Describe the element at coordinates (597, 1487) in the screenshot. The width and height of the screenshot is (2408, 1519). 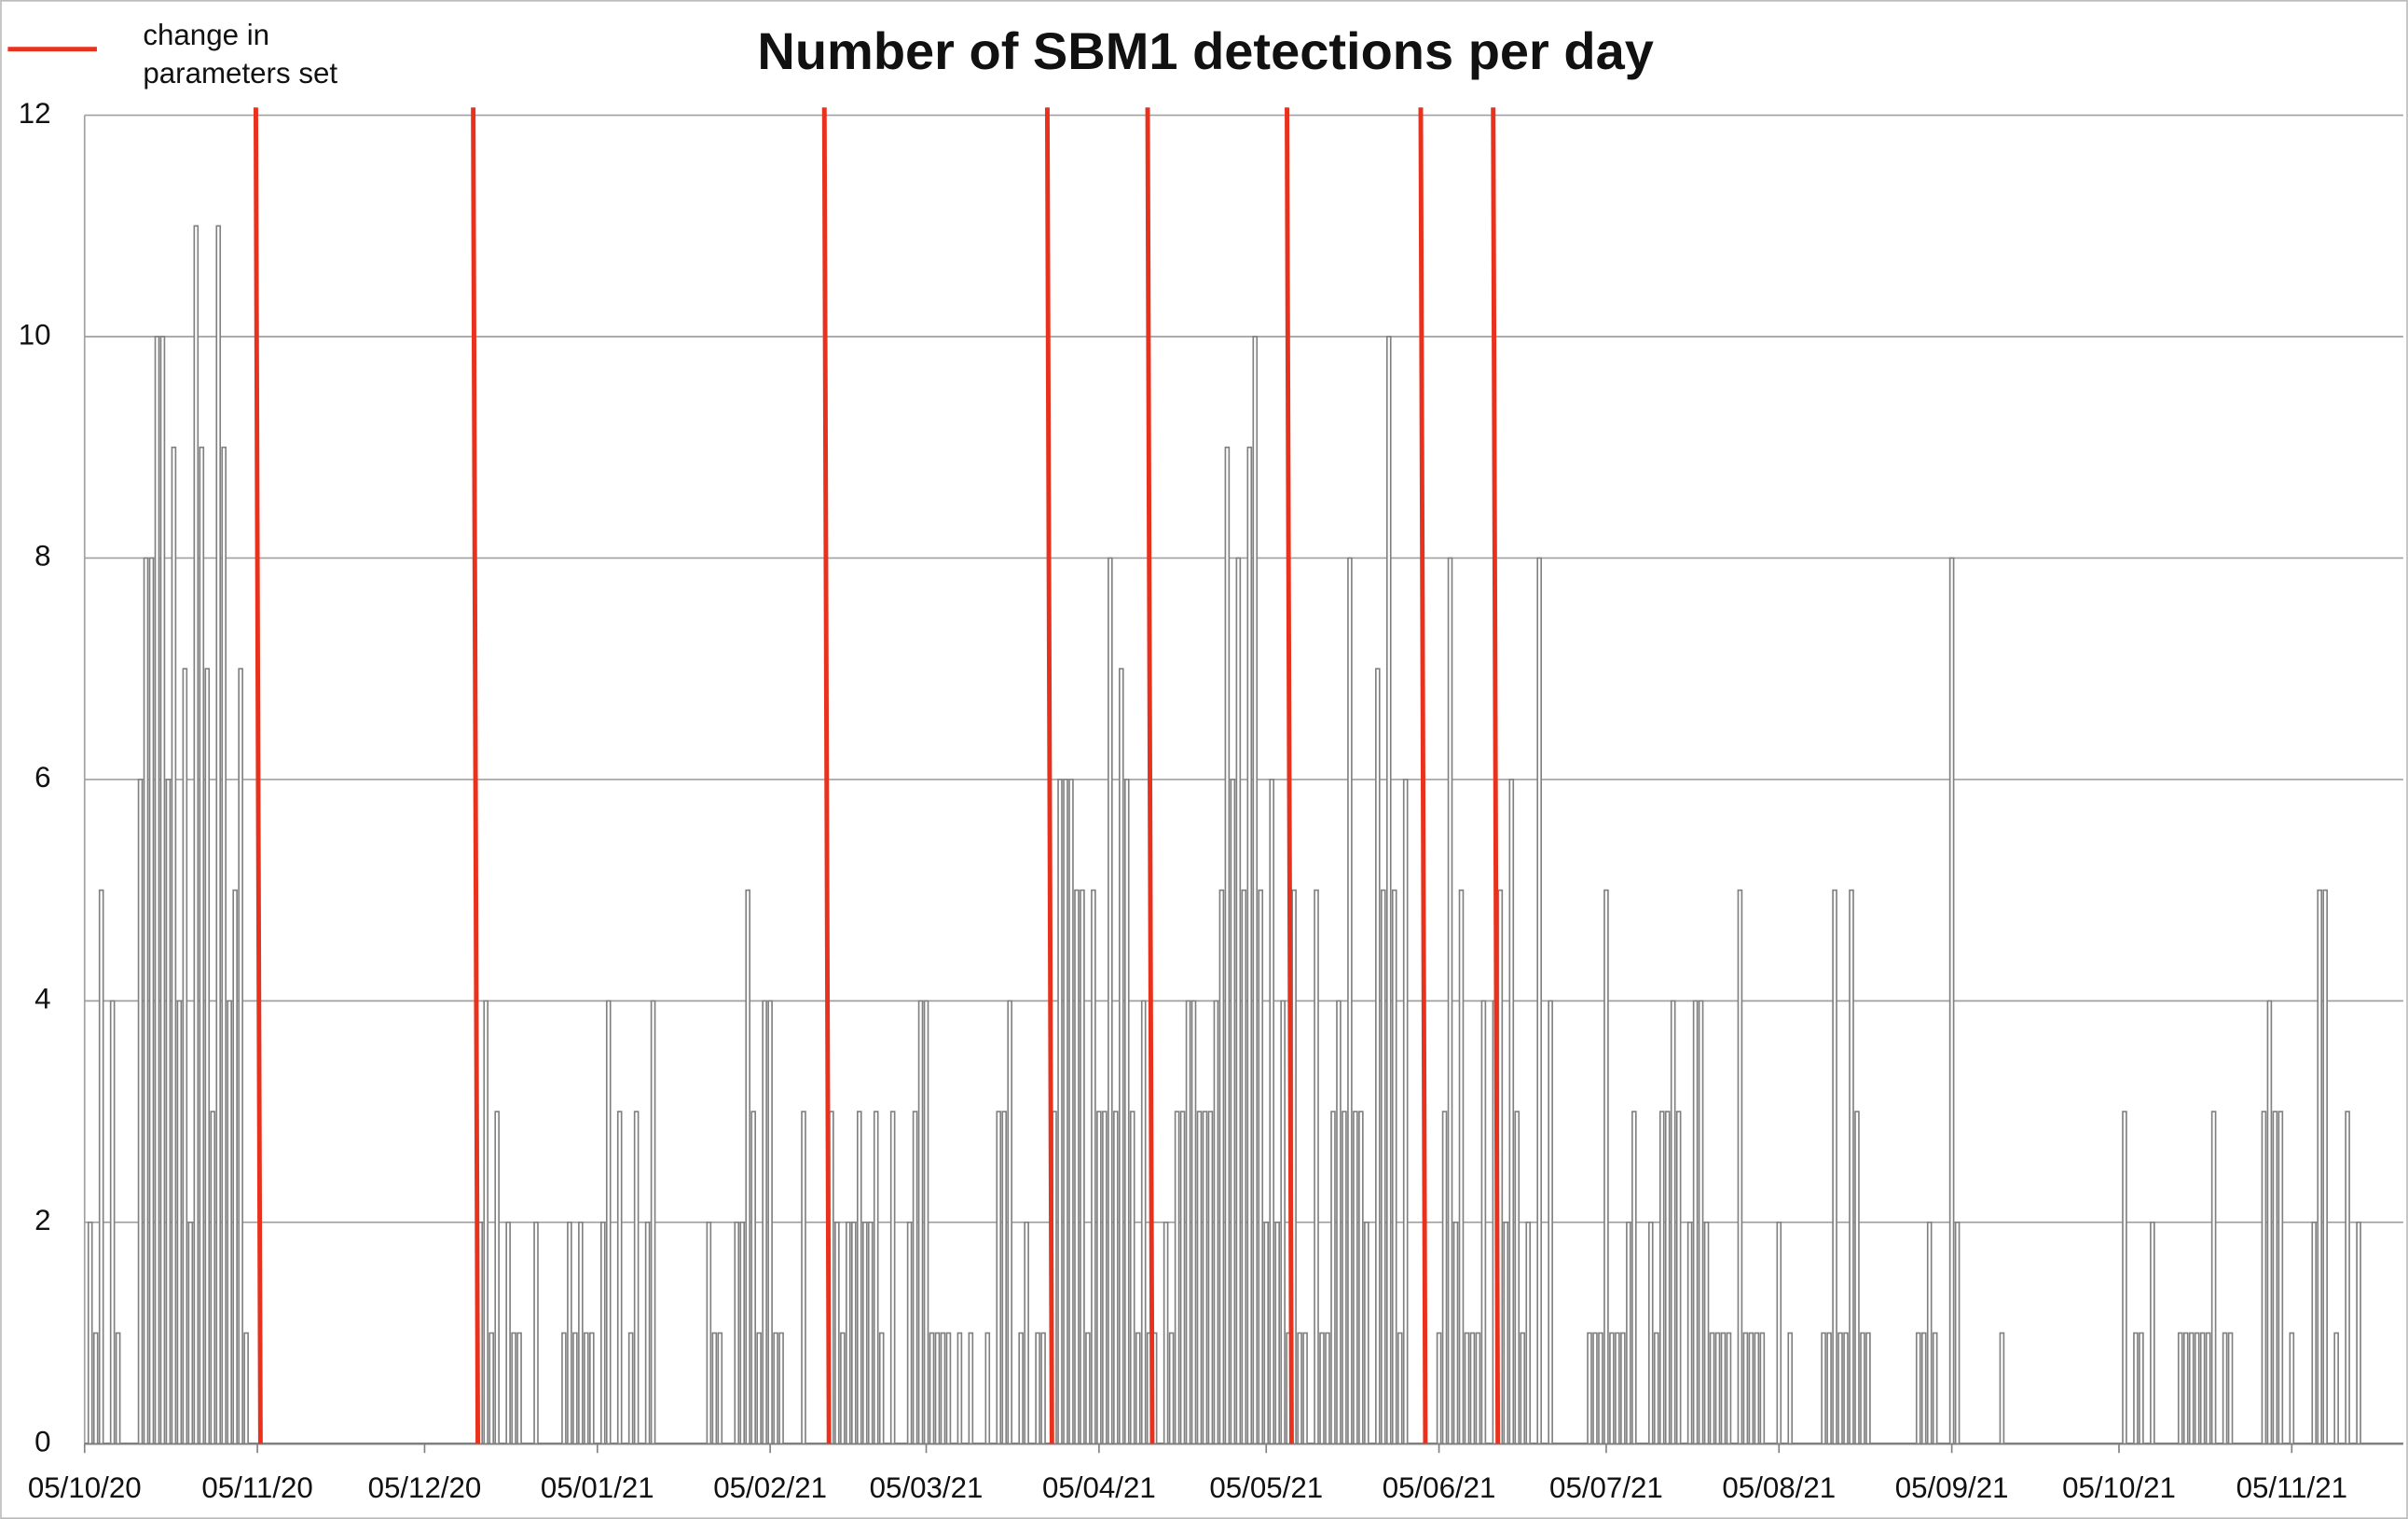
I see `x-tick-label: 05/01/21` at that location.